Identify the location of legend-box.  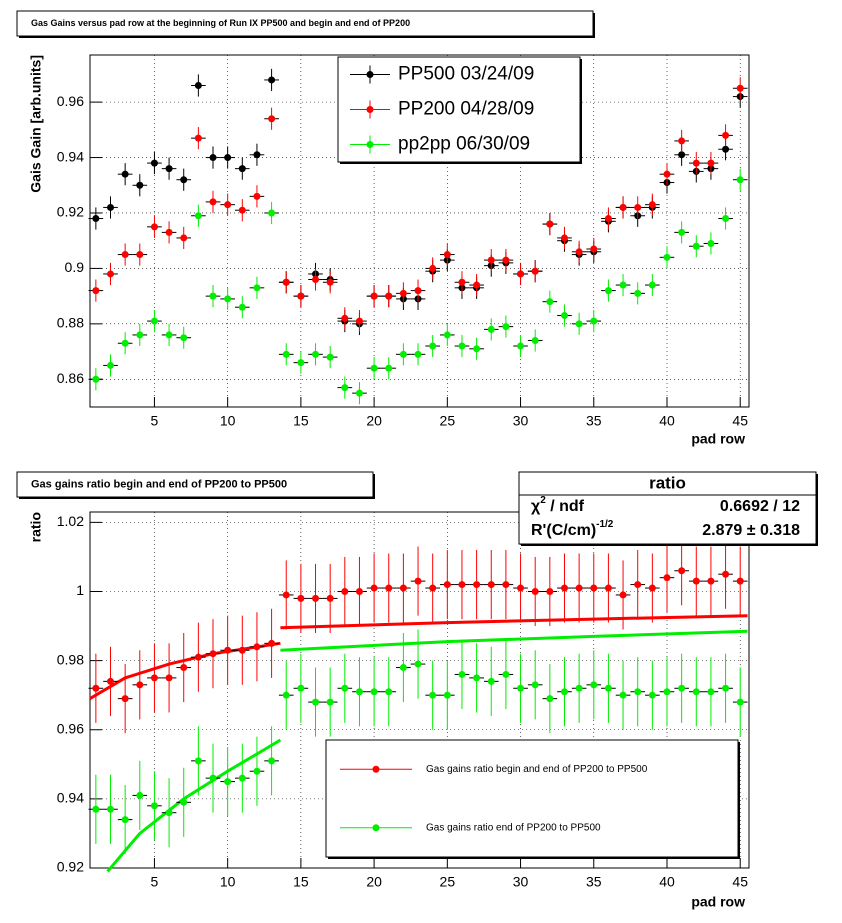
(532, 798).